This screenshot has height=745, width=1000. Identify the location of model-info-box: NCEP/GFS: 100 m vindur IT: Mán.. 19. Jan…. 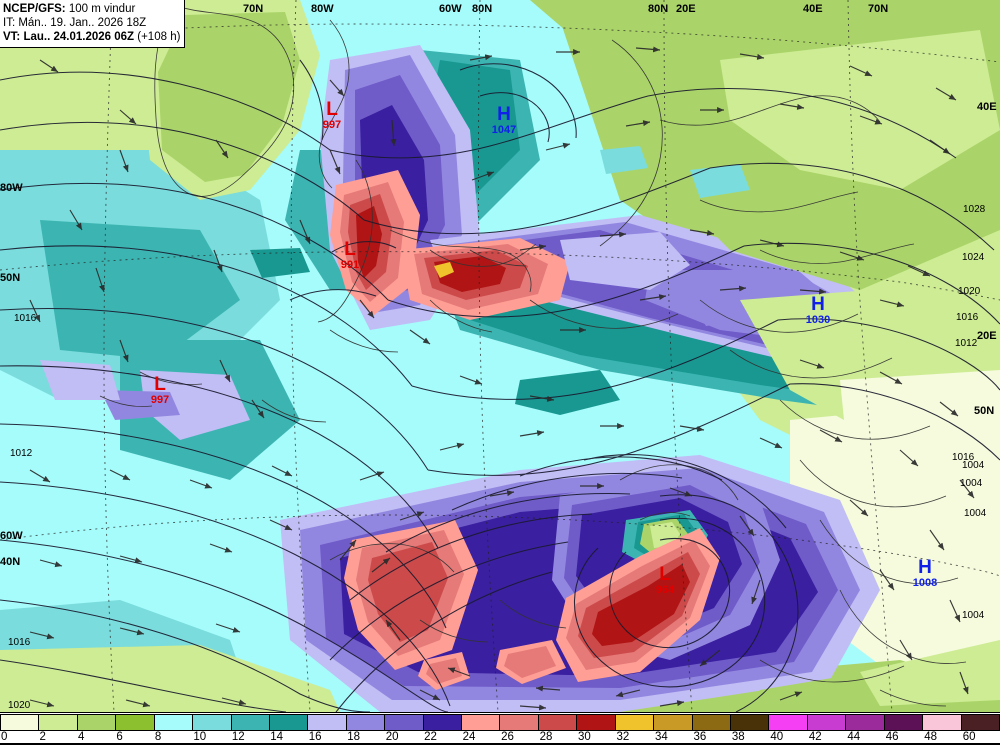
(92, 24).